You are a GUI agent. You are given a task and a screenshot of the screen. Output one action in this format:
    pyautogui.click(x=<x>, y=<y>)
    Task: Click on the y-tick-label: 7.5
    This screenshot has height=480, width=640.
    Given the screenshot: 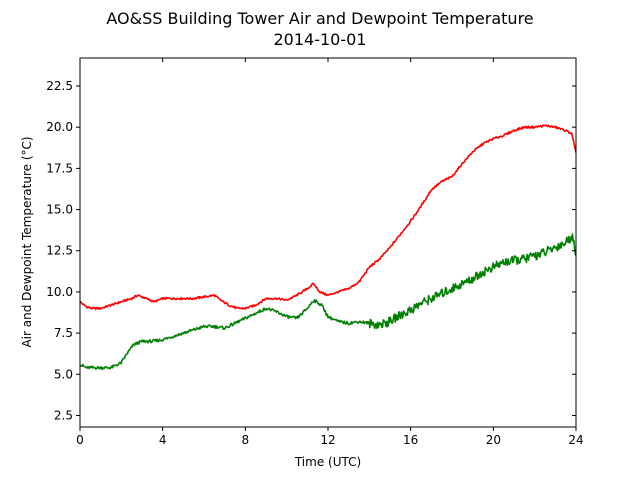 What is the action you would take?
    pyautogui.click(x=63, y=333)
    